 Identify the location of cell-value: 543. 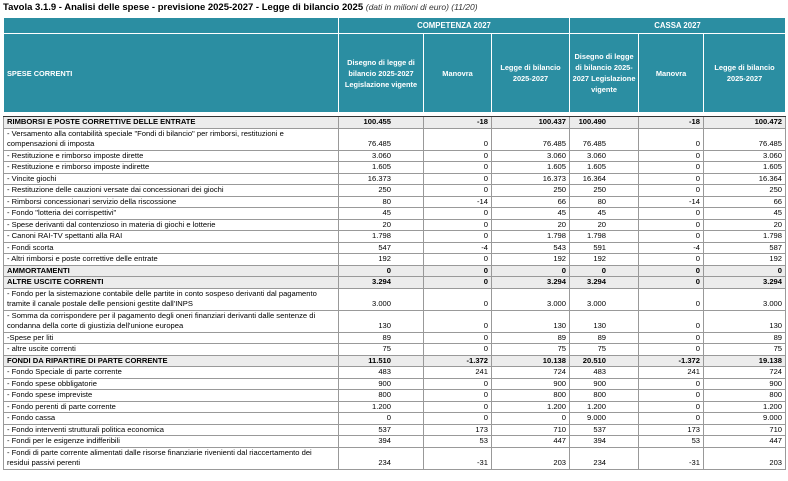
(530, 247).